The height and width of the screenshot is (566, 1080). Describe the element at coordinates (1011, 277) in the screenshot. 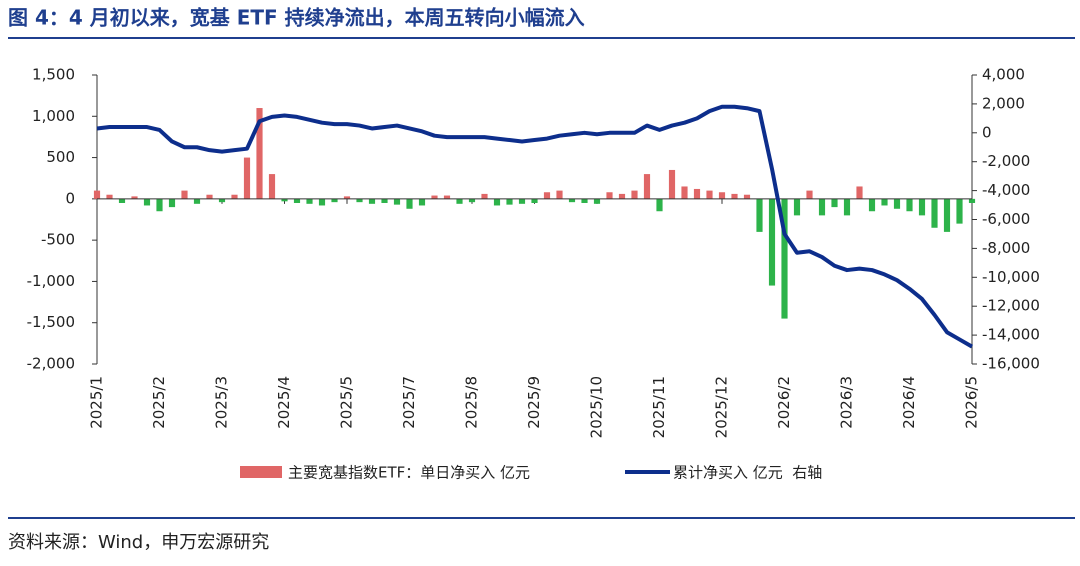

I see `y2-tick-label: -10,000` at that location.